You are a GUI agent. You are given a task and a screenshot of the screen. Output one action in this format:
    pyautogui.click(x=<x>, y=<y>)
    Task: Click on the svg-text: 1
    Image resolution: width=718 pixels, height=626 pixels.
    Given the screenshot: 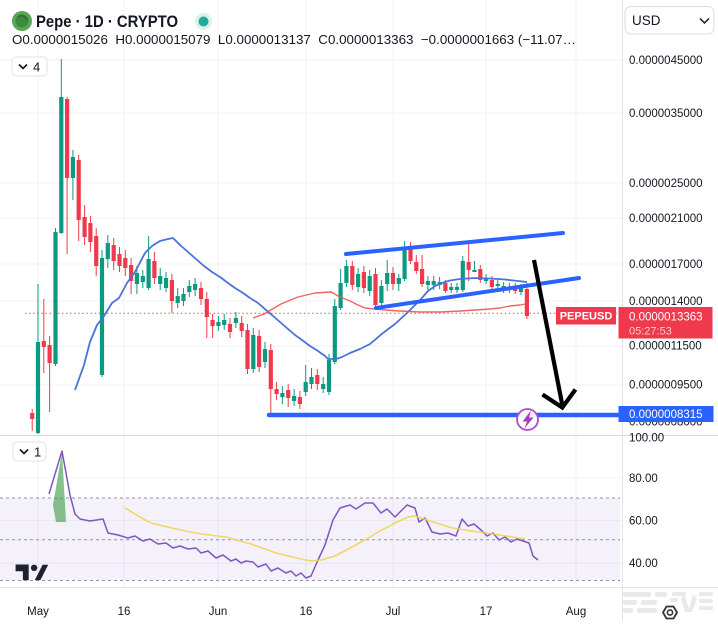 What is the action you would take?
    pyautogui.click(x=37, y=452)
    